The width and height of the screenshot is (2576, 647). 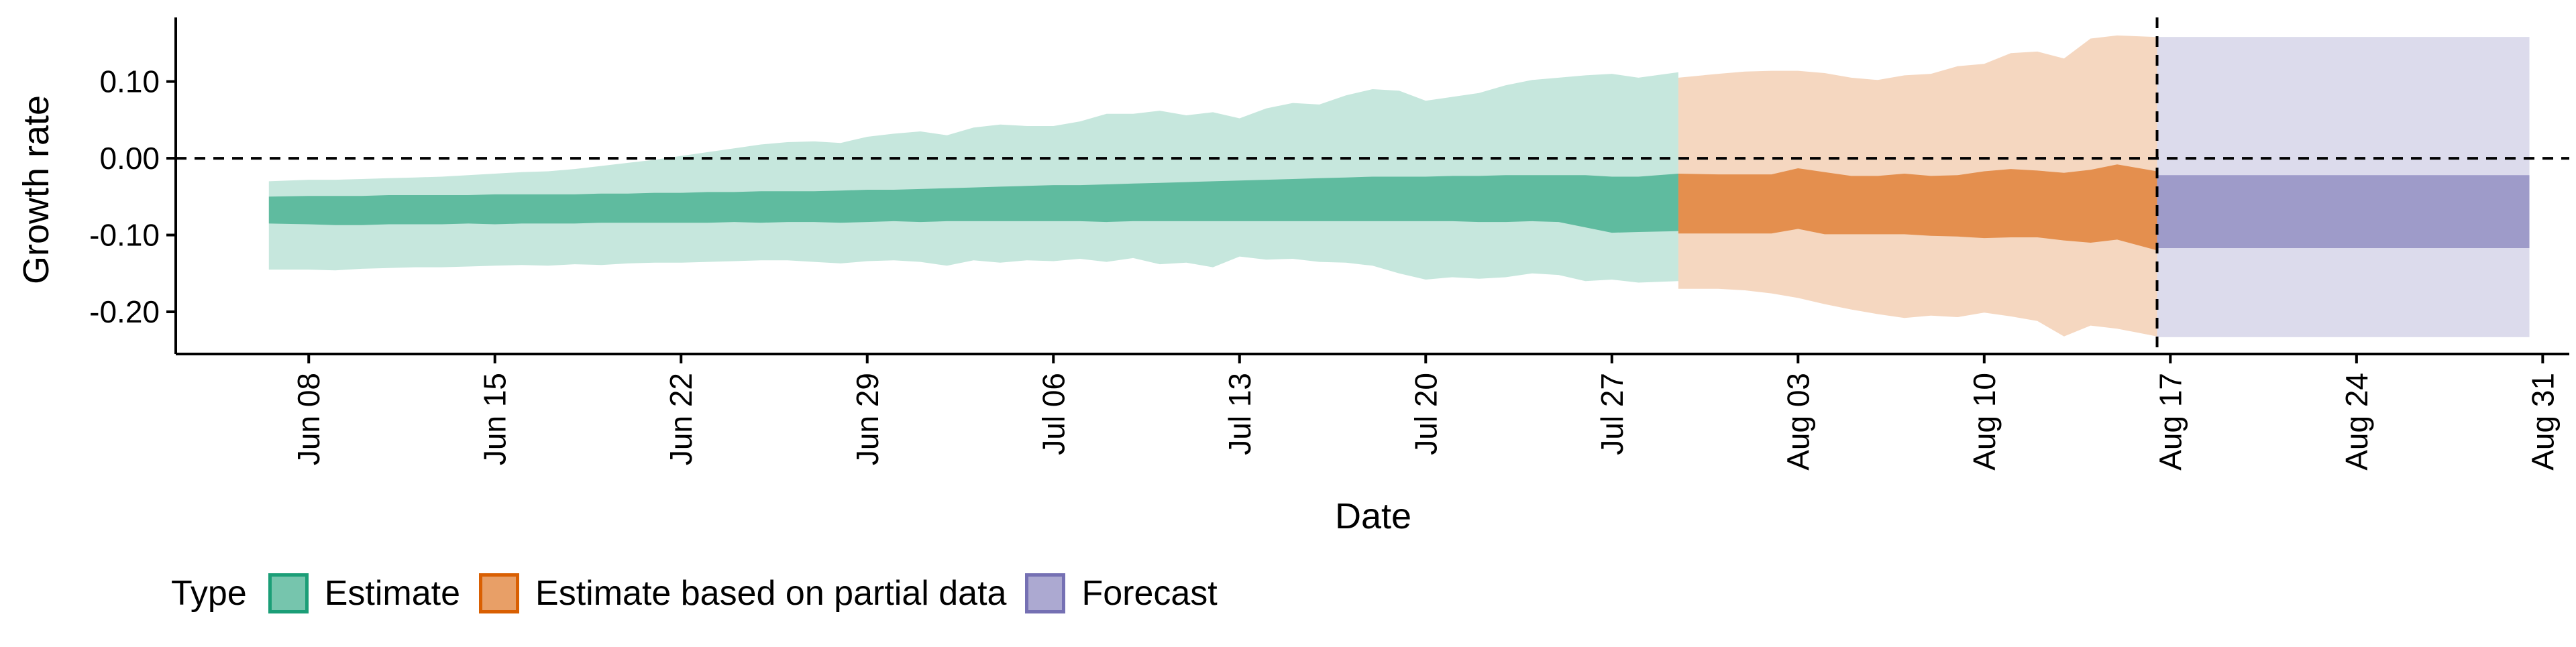 What do you see at coordinates (1984, 422) in the screenshot?
I see `x-tick-label: Aug 10` at bounding box center [1984, 422].